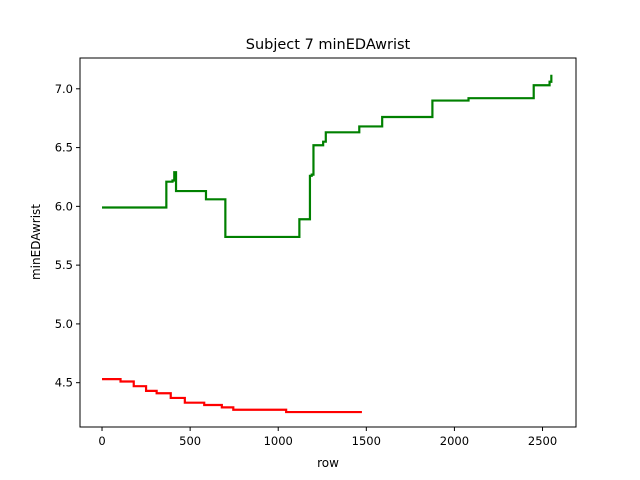 The width and height of the screenshot is (640, 480). Describe the element at coordinates (327, 437) in the screenshot. I see `x-axis: 0 500 1000 1500 2000 2500` at that location.